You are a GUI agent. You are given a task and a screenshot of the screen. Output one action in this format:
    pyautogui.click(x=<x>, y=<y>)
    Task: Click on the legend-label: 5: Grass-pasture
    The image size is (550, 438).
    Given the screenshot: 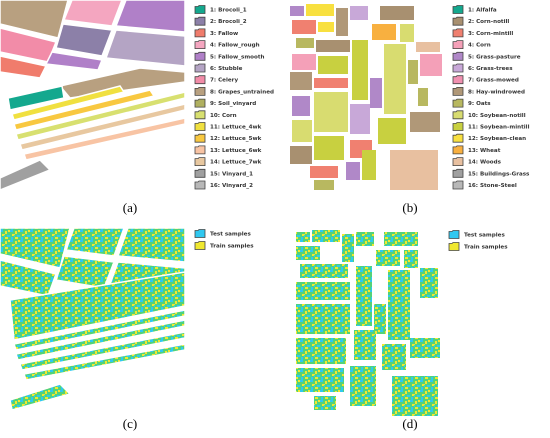 What is the action you would take?
    pyautogui.click(x=494, y=57)
    